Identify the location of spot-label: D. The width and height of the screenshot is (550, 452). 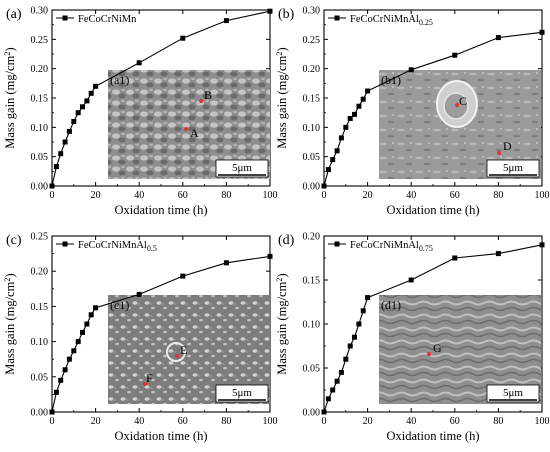
(507, 146).